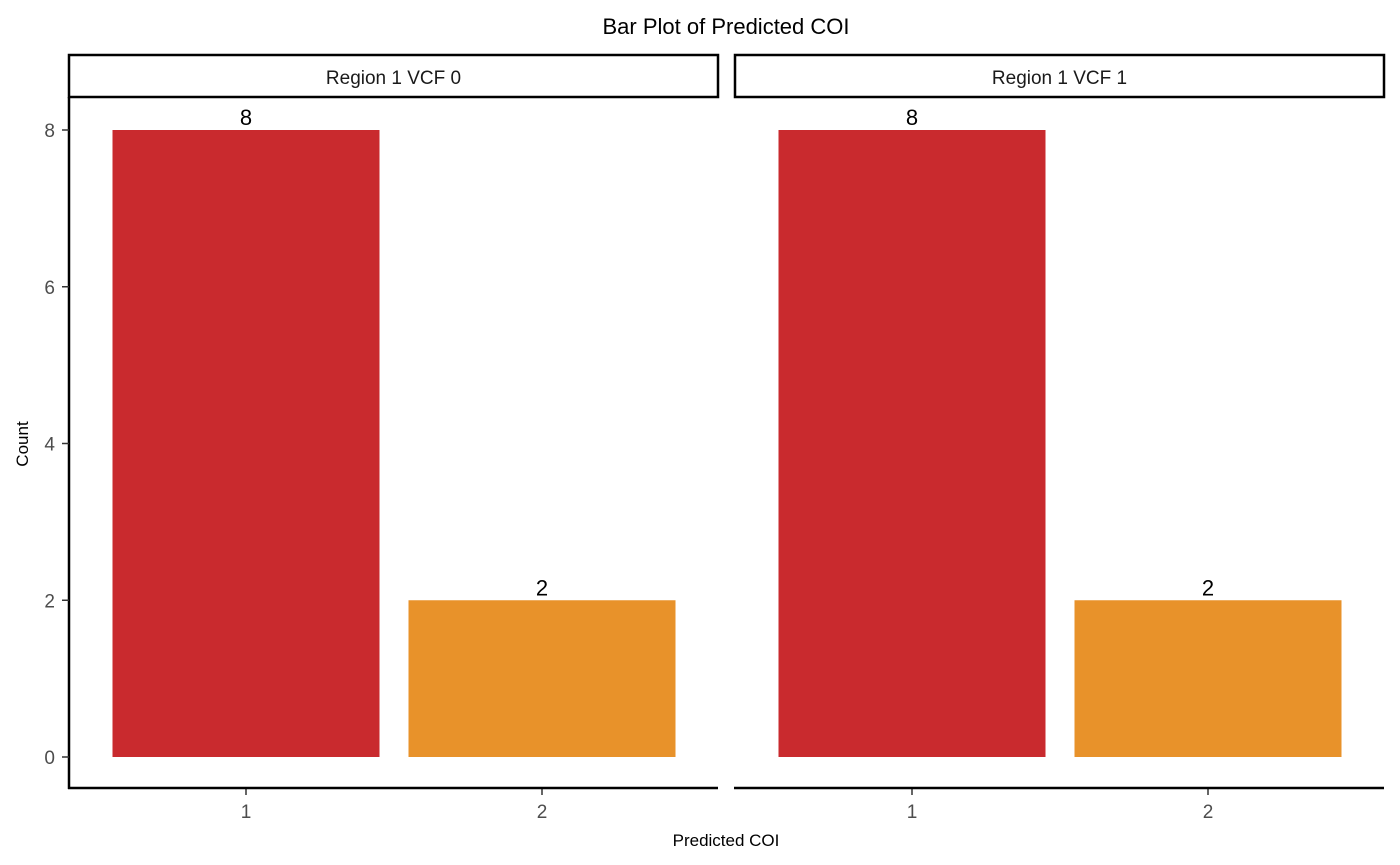 This screenshot has width=1400, height=865. What do you see at coordinates (49, 131) in the screenshot?
I see `y-tick-label: 8` at bounding box center [49, 131].